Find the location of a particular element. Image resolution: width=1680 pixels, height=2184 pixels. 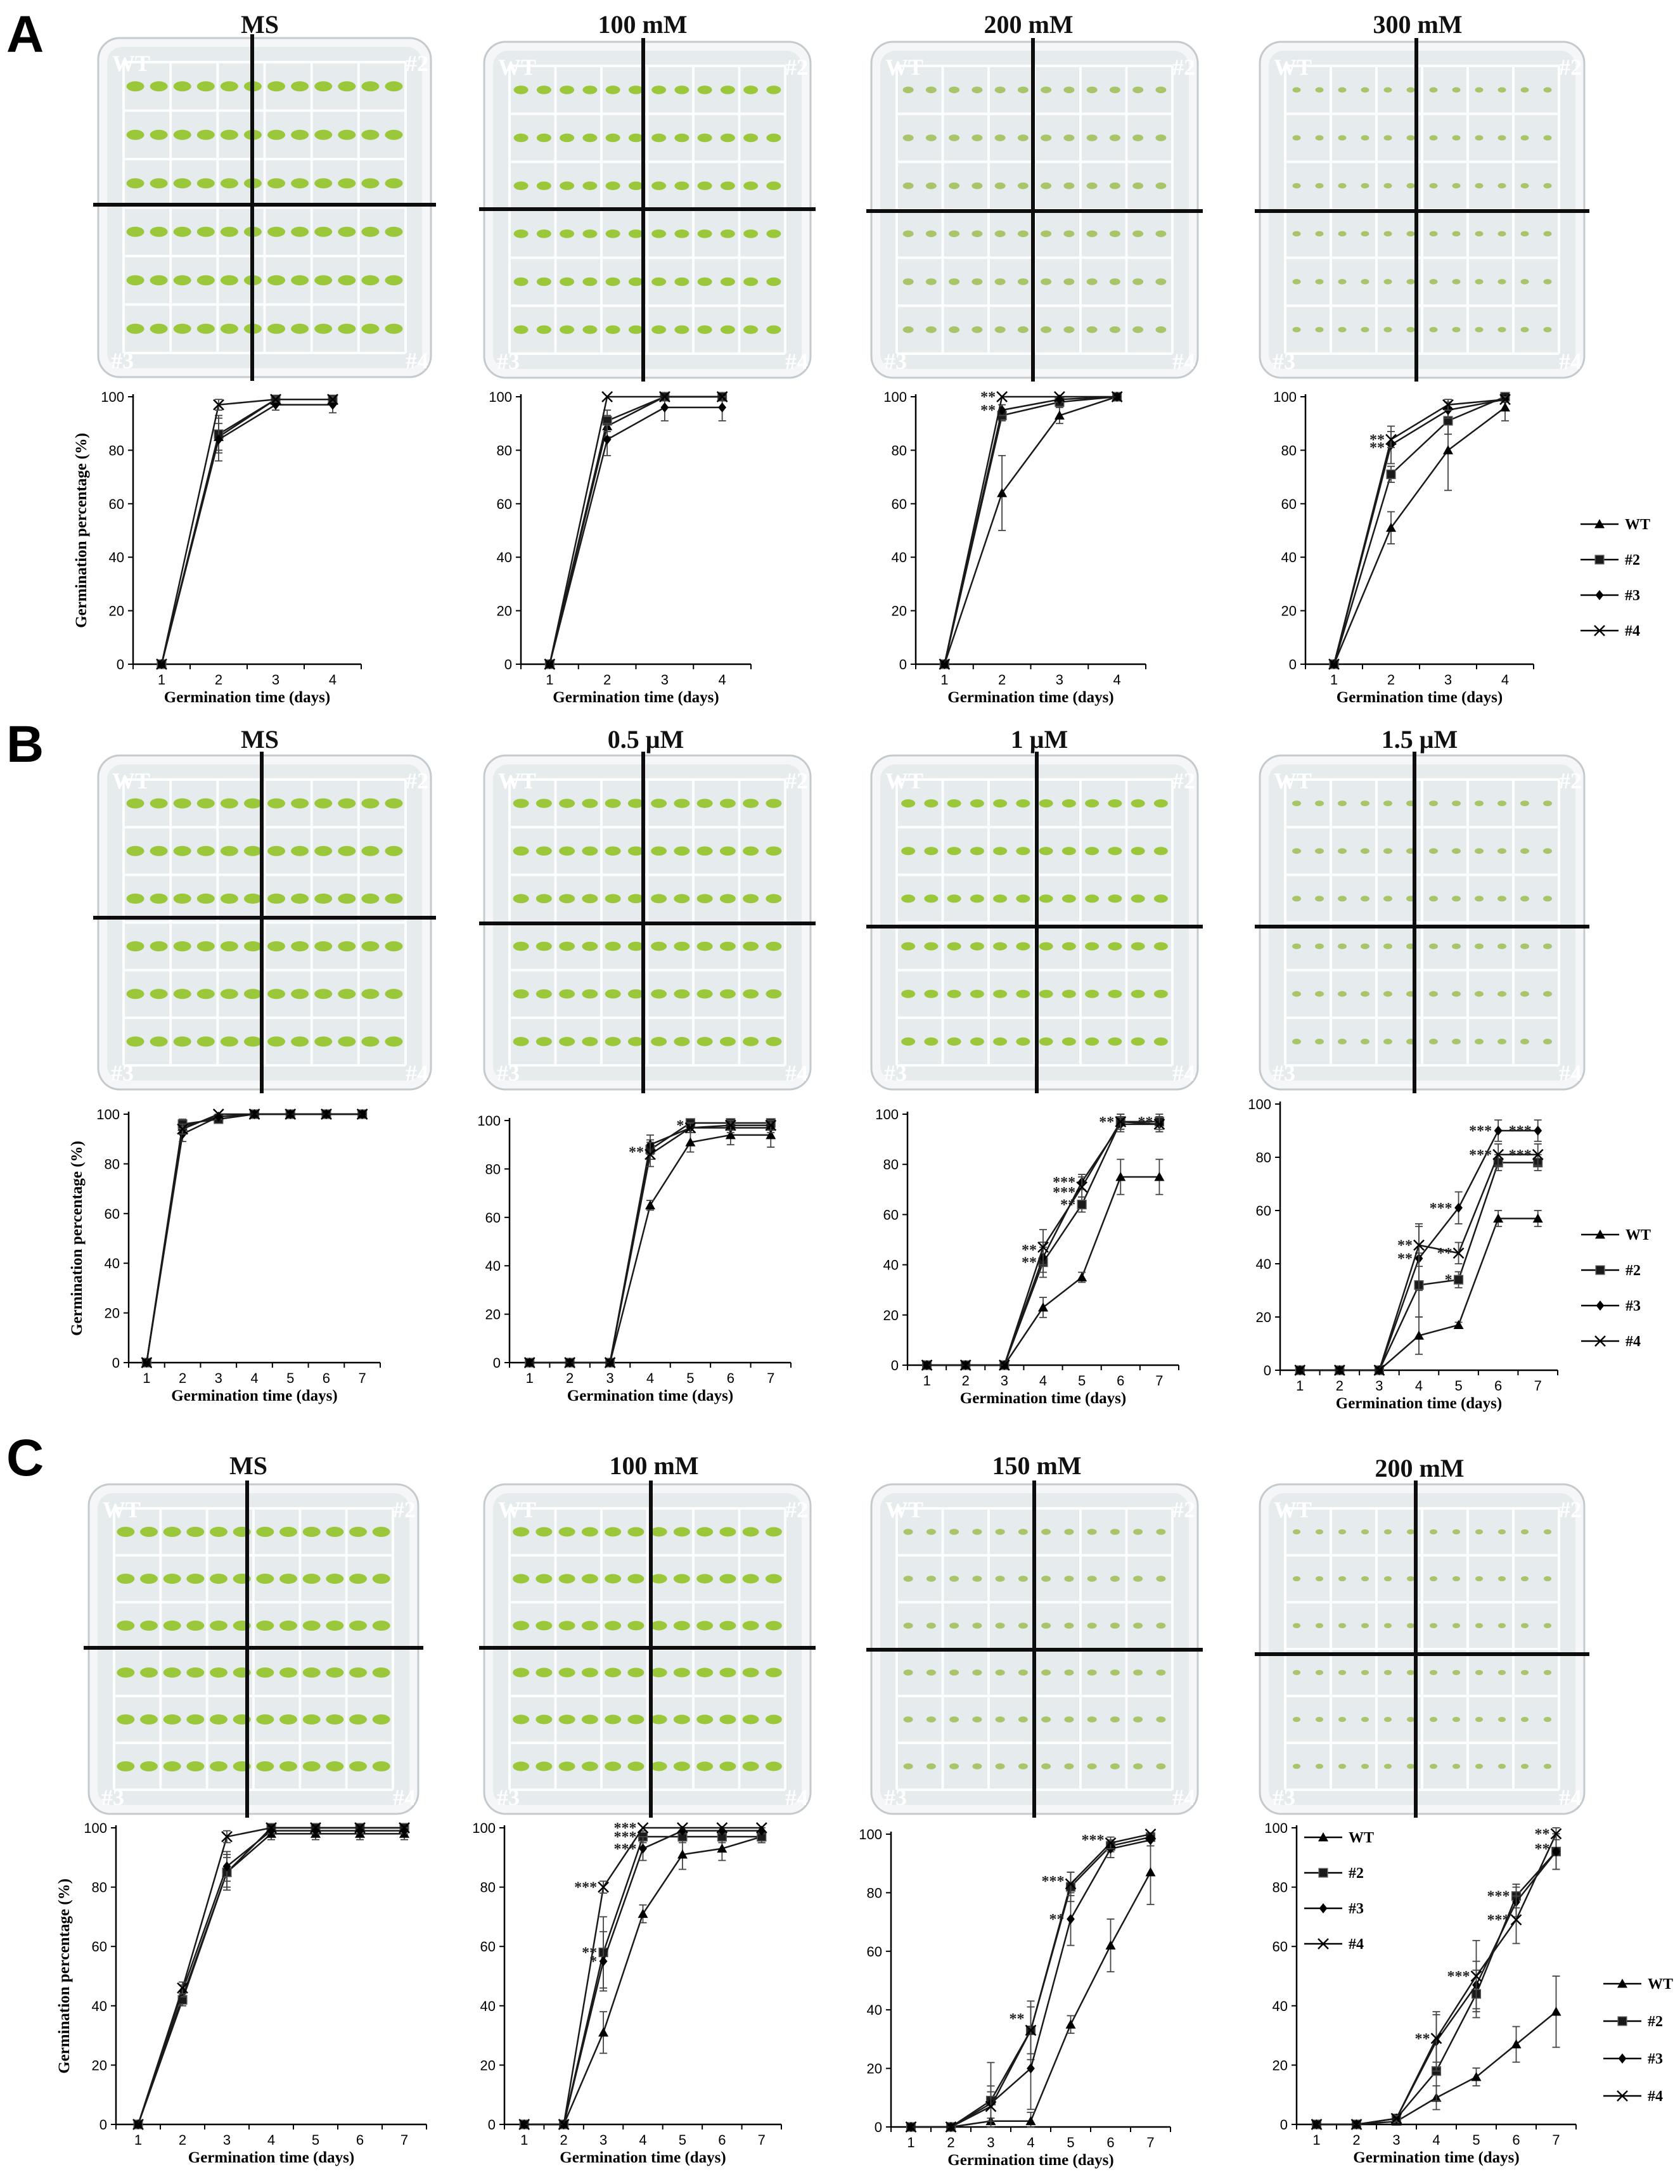

condition-title-a3: 200 mM is located at coordinates (1028, 24).